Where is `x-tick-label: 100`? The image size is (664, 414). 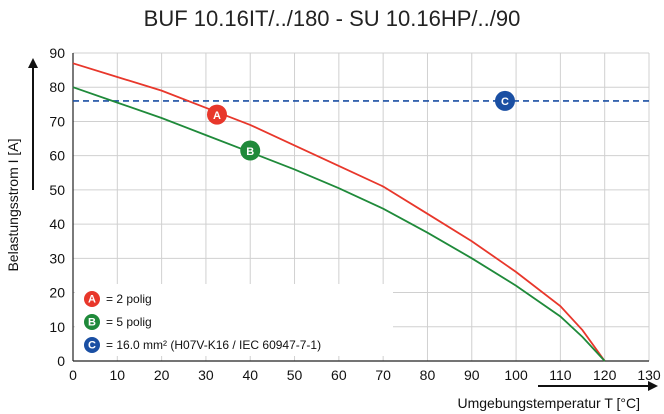 x-tick-label: 100 is located at coordinates (516, 375).